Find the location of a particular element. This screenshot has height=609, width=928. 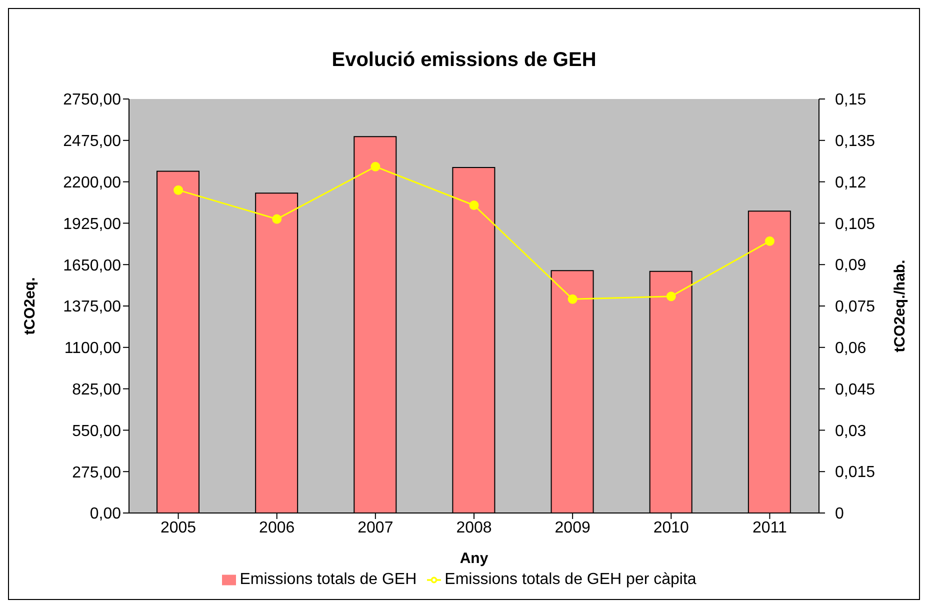

y2-tick-label: 0,075 is located at coordinates (855, 307).